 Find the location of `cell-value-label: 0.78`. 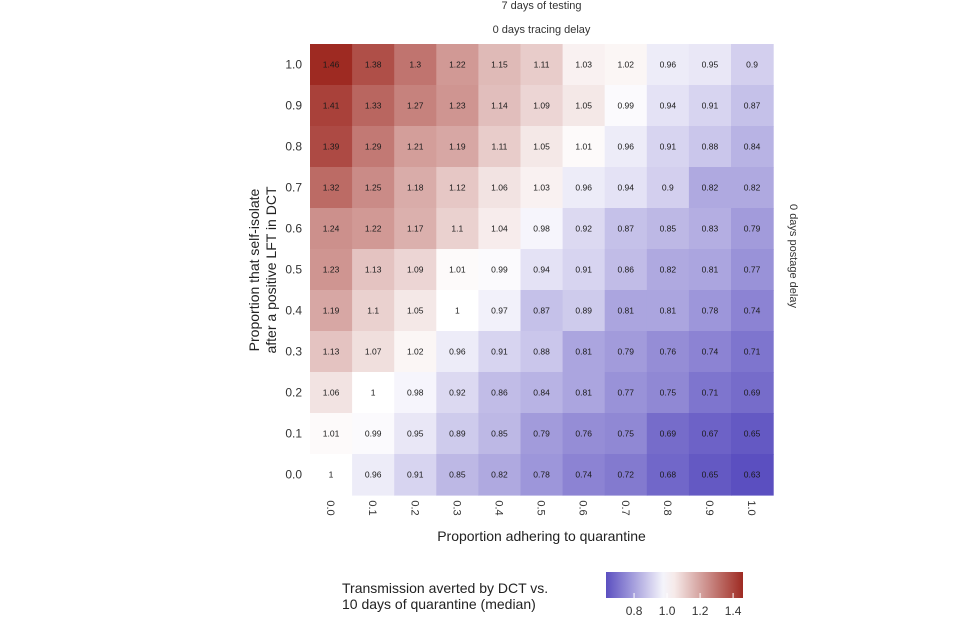

cell-value-label: 0.78 is located at coordinates (710, 311).